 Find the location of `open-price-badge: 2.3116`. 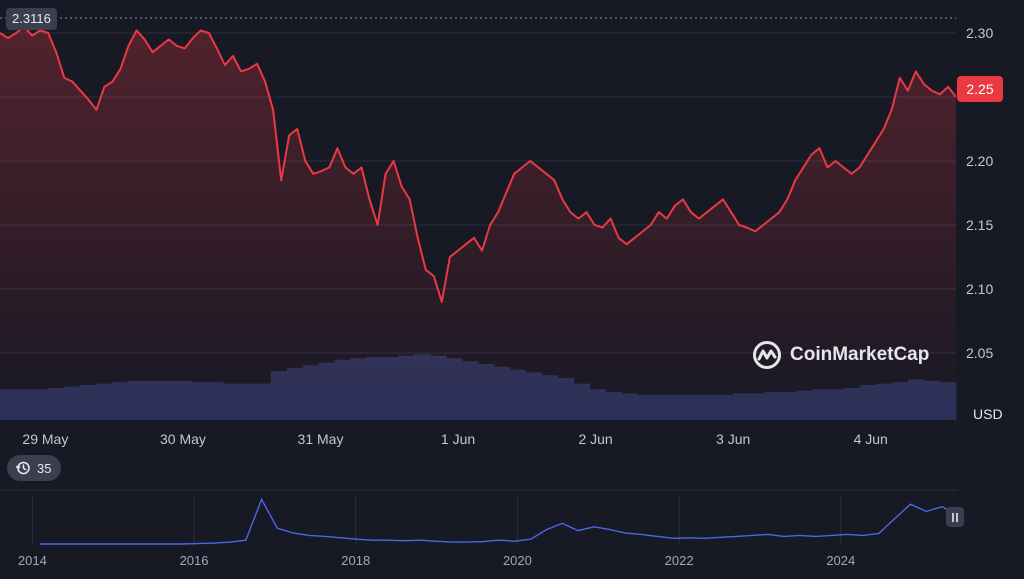

open-price-badge: 2.3116 is located at coordinates (31, 19).